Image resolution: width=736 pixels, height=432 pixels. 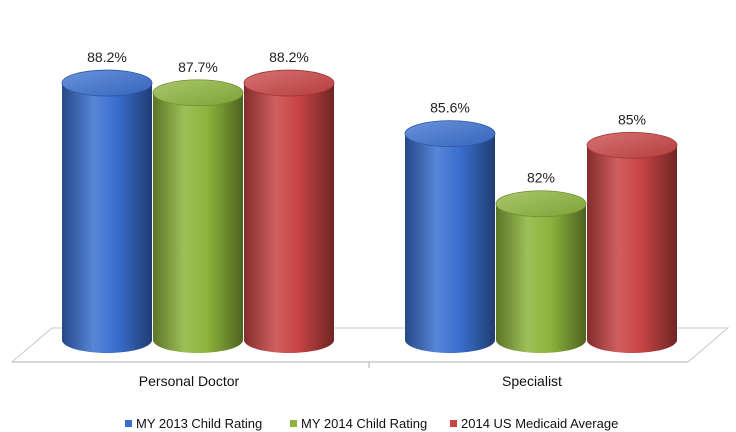 I want to click on bar-my-2013-child-rating-specialist, so click(x=450, y=236).